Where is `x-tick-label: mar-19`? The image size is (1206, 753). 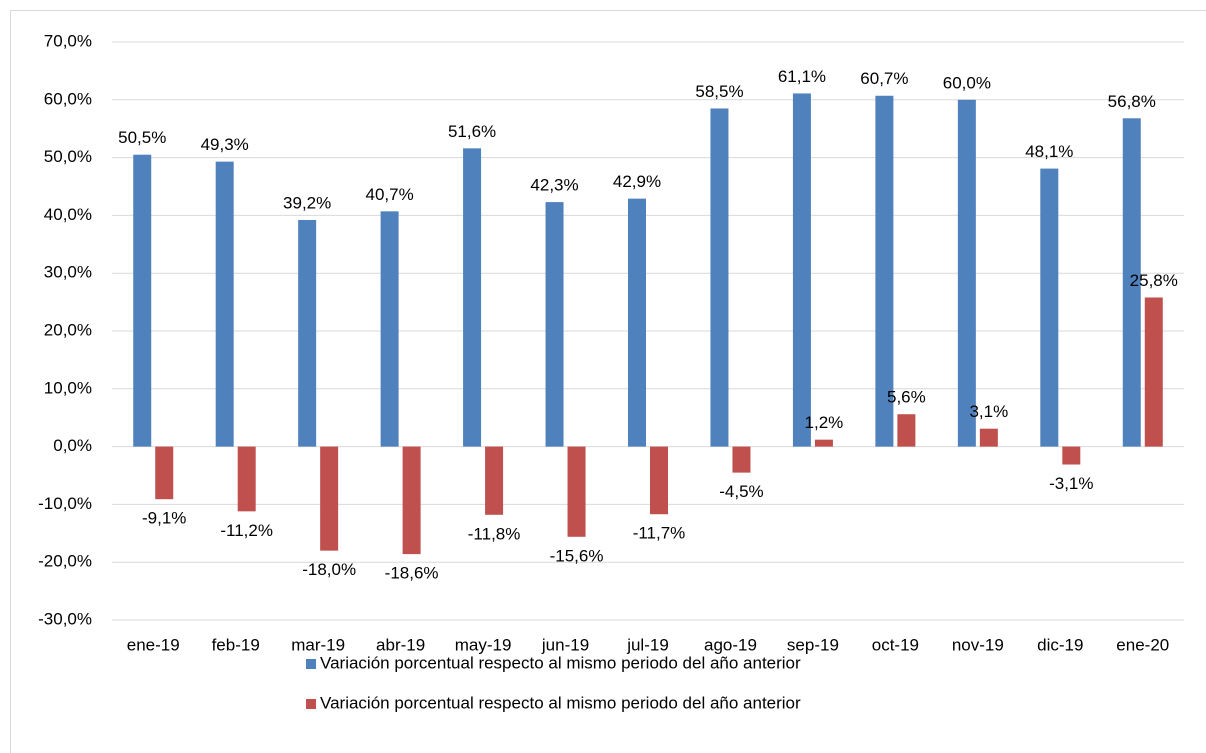 x-tick-label: mar-19 is located at coordinates (318, 644).